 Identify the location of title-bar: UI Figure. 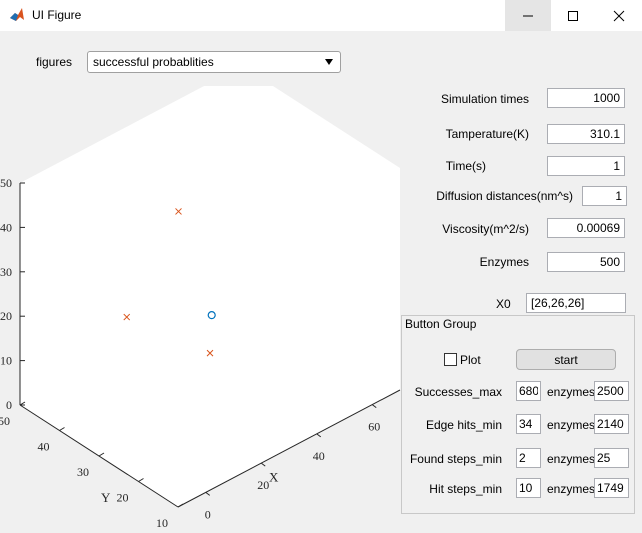
(321, 15).